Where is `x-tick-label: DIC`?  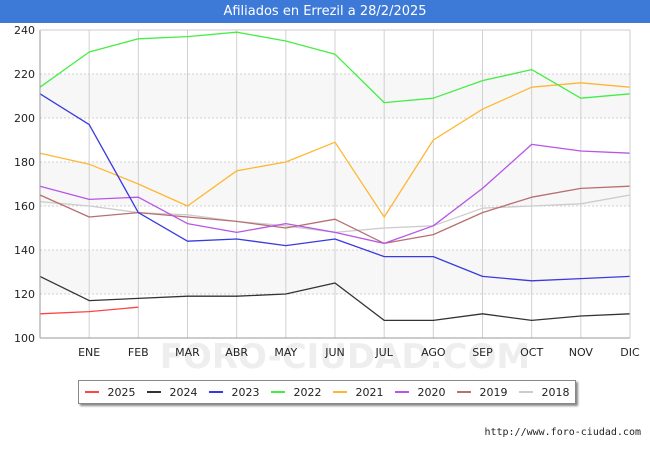 x-tick-label: DIC is located at coordinates (630, 352).